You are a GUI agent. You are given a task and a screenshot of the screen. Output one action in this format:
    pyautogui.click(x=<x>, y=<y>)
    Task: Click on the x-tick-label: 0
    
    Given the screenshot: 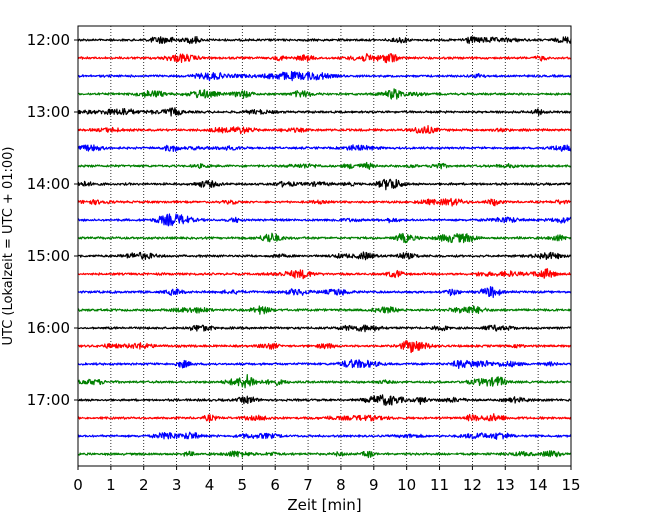 What is the action you would take?
    pyautogui.click(x=78, y=485)
    